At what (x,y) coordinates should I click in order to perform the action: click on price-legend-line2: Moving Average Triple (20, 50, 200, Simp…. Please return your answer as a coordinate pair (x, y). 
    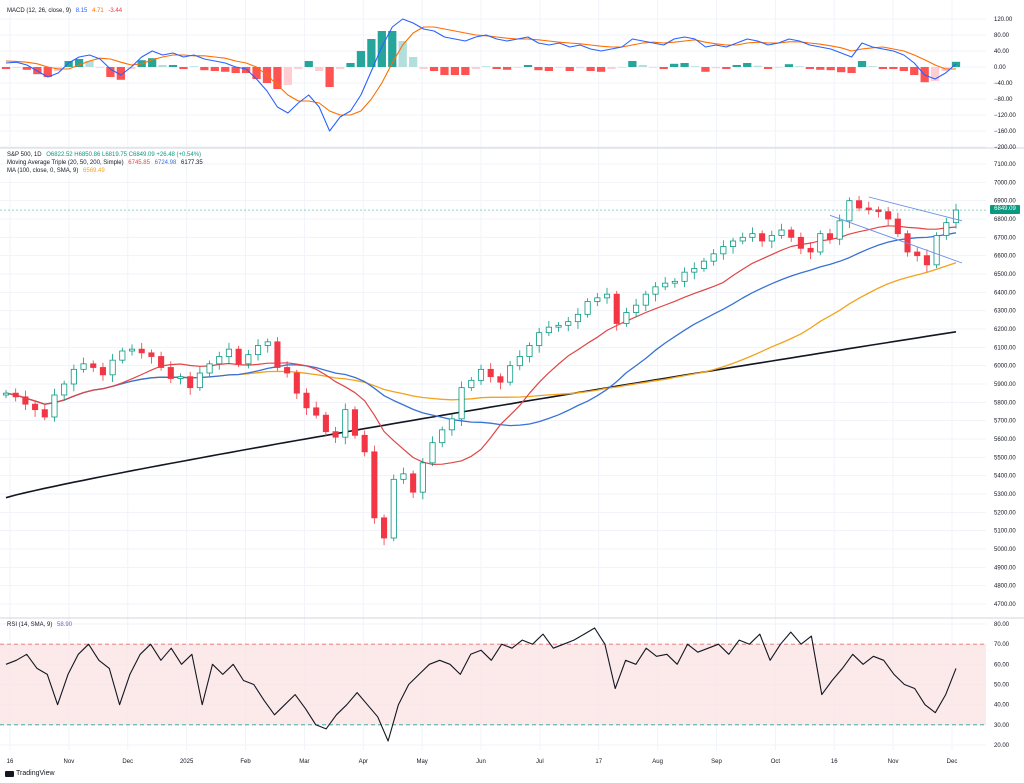
    Looking at the image, I should click on (106, 163).